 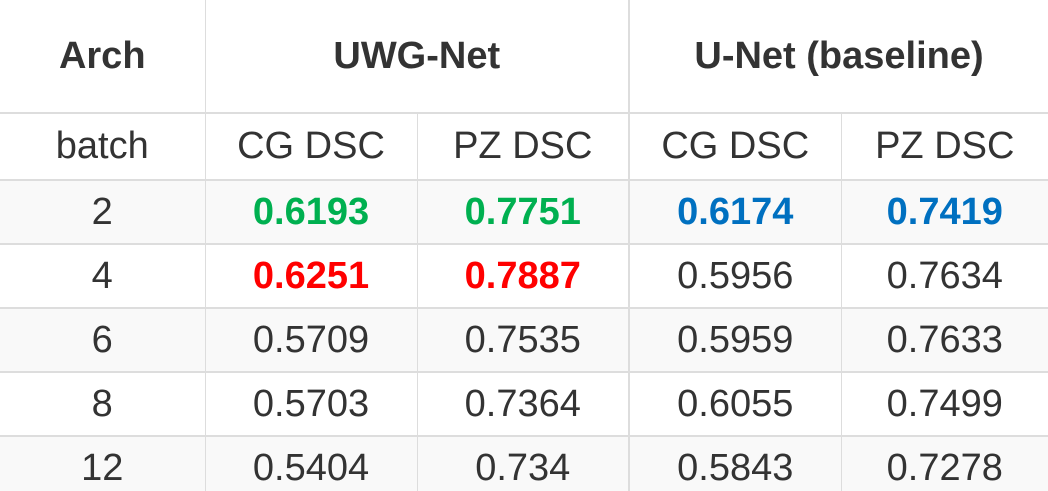 I want to click on group-header-unet-baseline: U-Net (baseline), so click(x=838, y=56).